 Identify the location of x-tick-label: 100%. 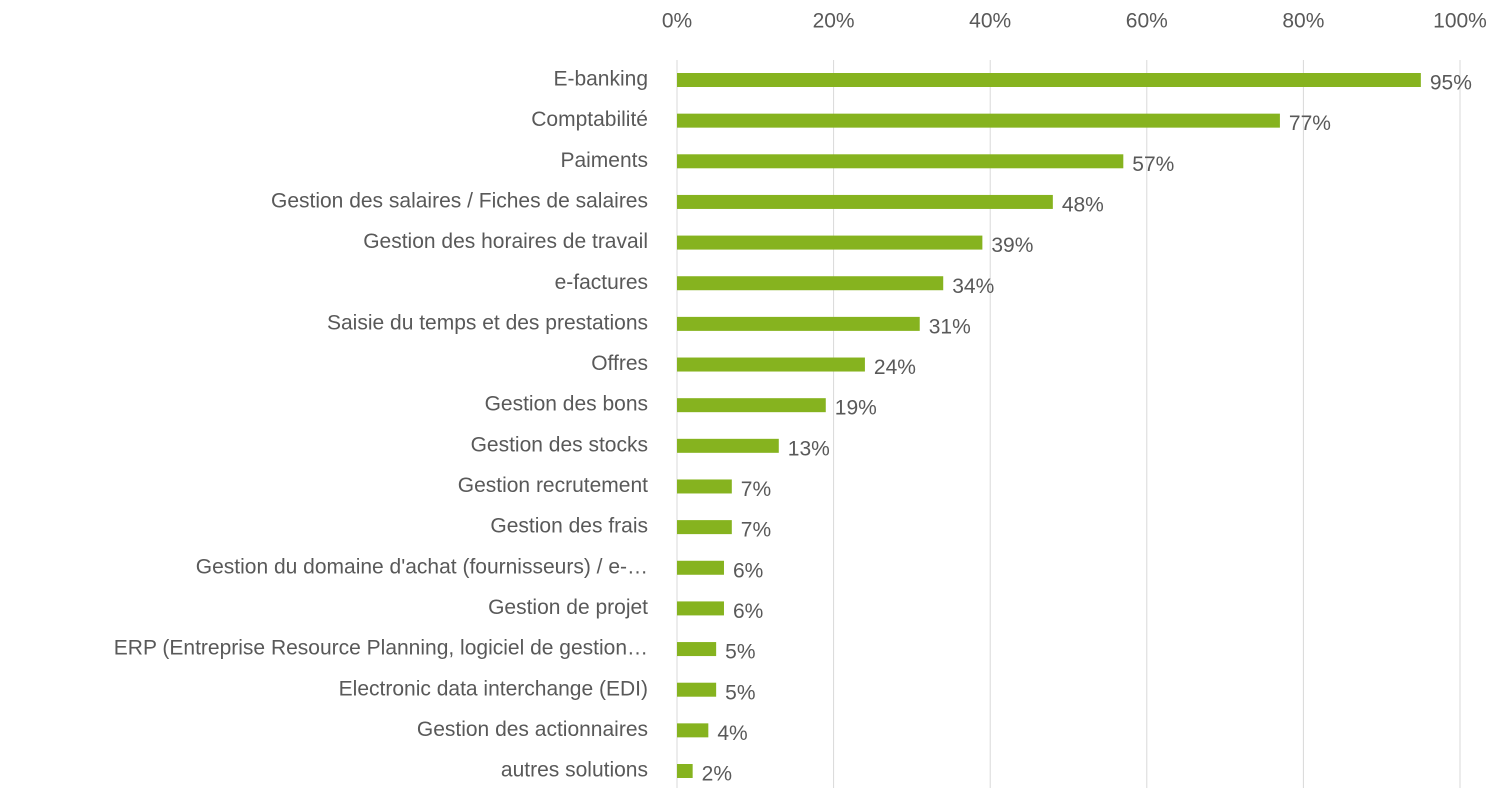
(1460, 21).